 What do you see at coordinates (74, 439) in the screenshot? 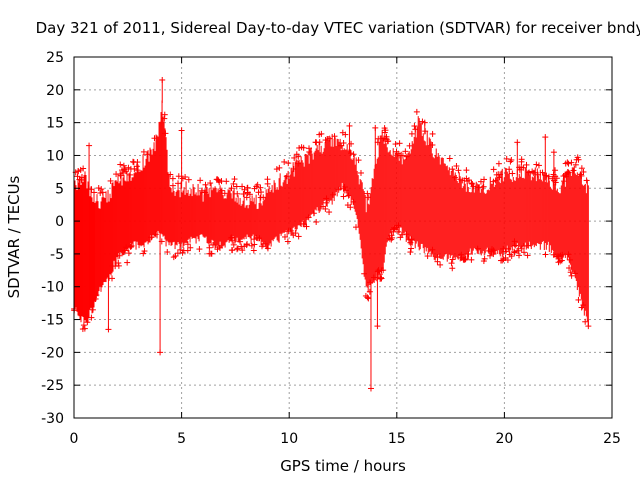
I see `x-tick-label: 0` at bounding box center [74, 439].